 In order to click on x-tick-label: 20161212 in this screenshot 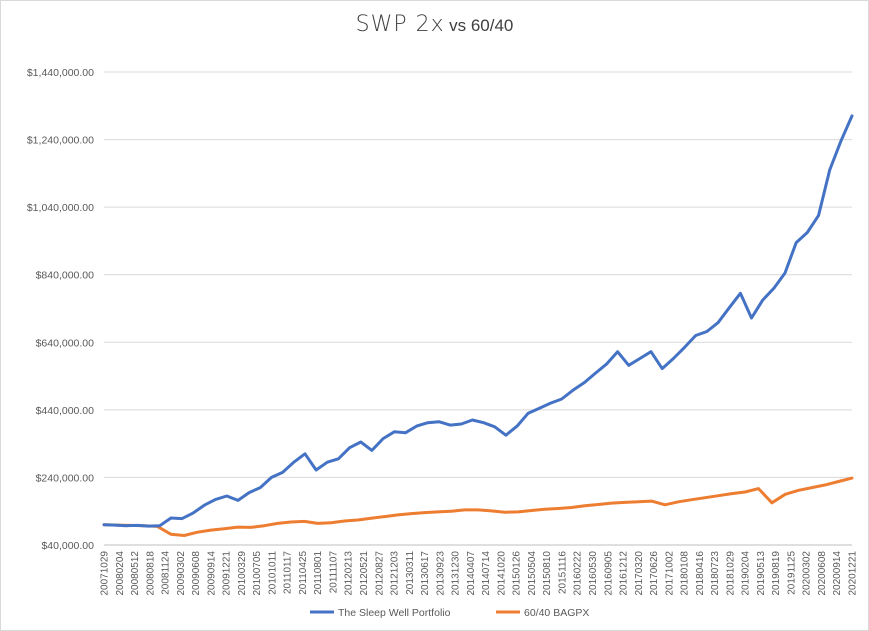, I will do `click(624, 573)`.